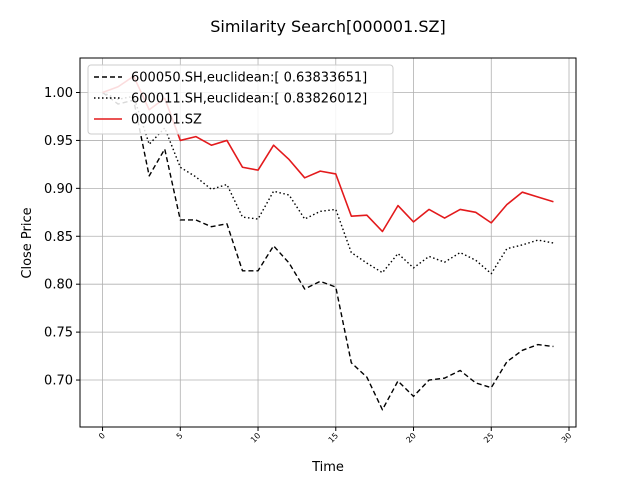  I want to click on y-tick-label: 0.85, so click(58, 237).